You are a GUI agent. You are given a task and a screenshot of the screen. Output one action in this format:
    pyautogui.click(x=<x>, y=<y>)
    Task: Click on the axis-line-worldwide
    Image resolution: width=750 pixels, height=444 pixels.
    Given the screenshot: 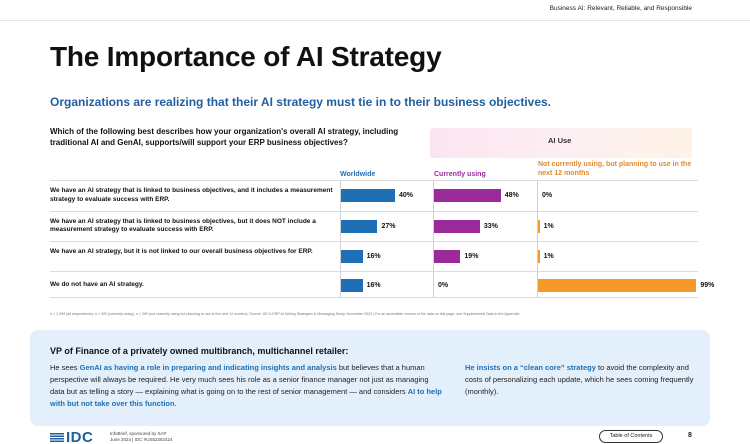 What is the action you would take?
    pyautogui.click(x=340, y=238)
    